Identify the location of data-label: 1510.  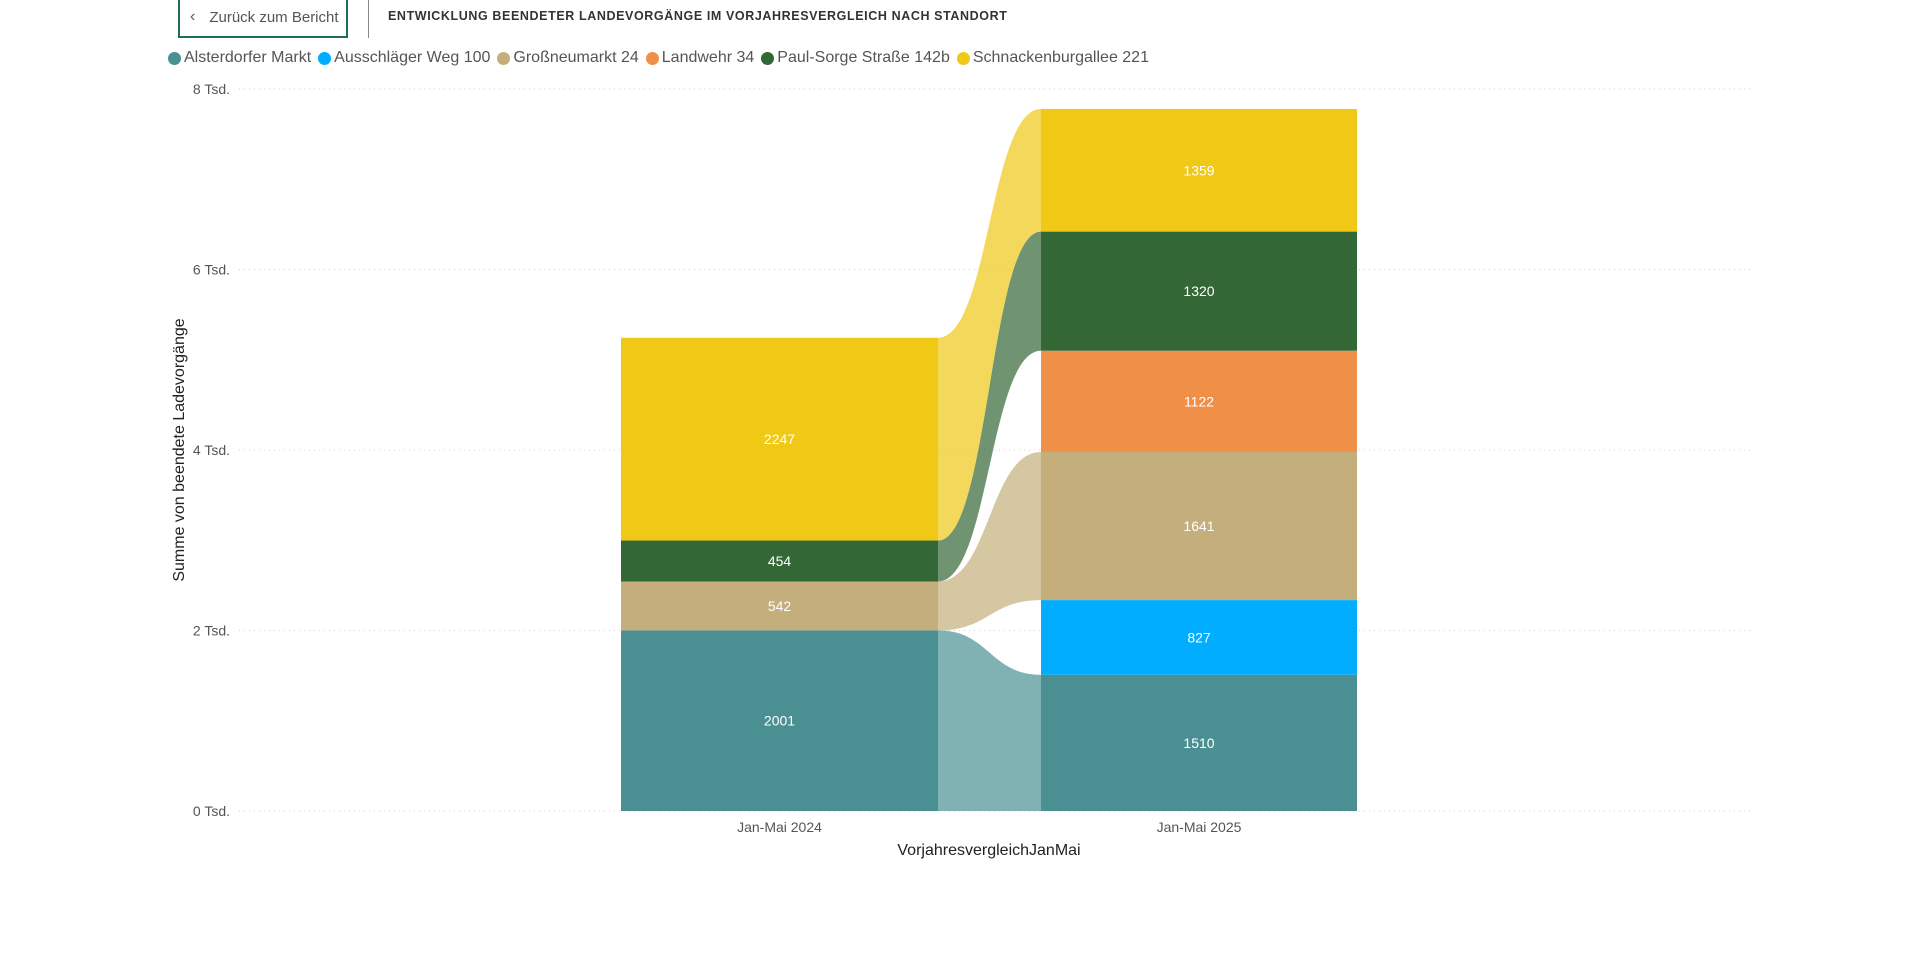
(1198, 743).